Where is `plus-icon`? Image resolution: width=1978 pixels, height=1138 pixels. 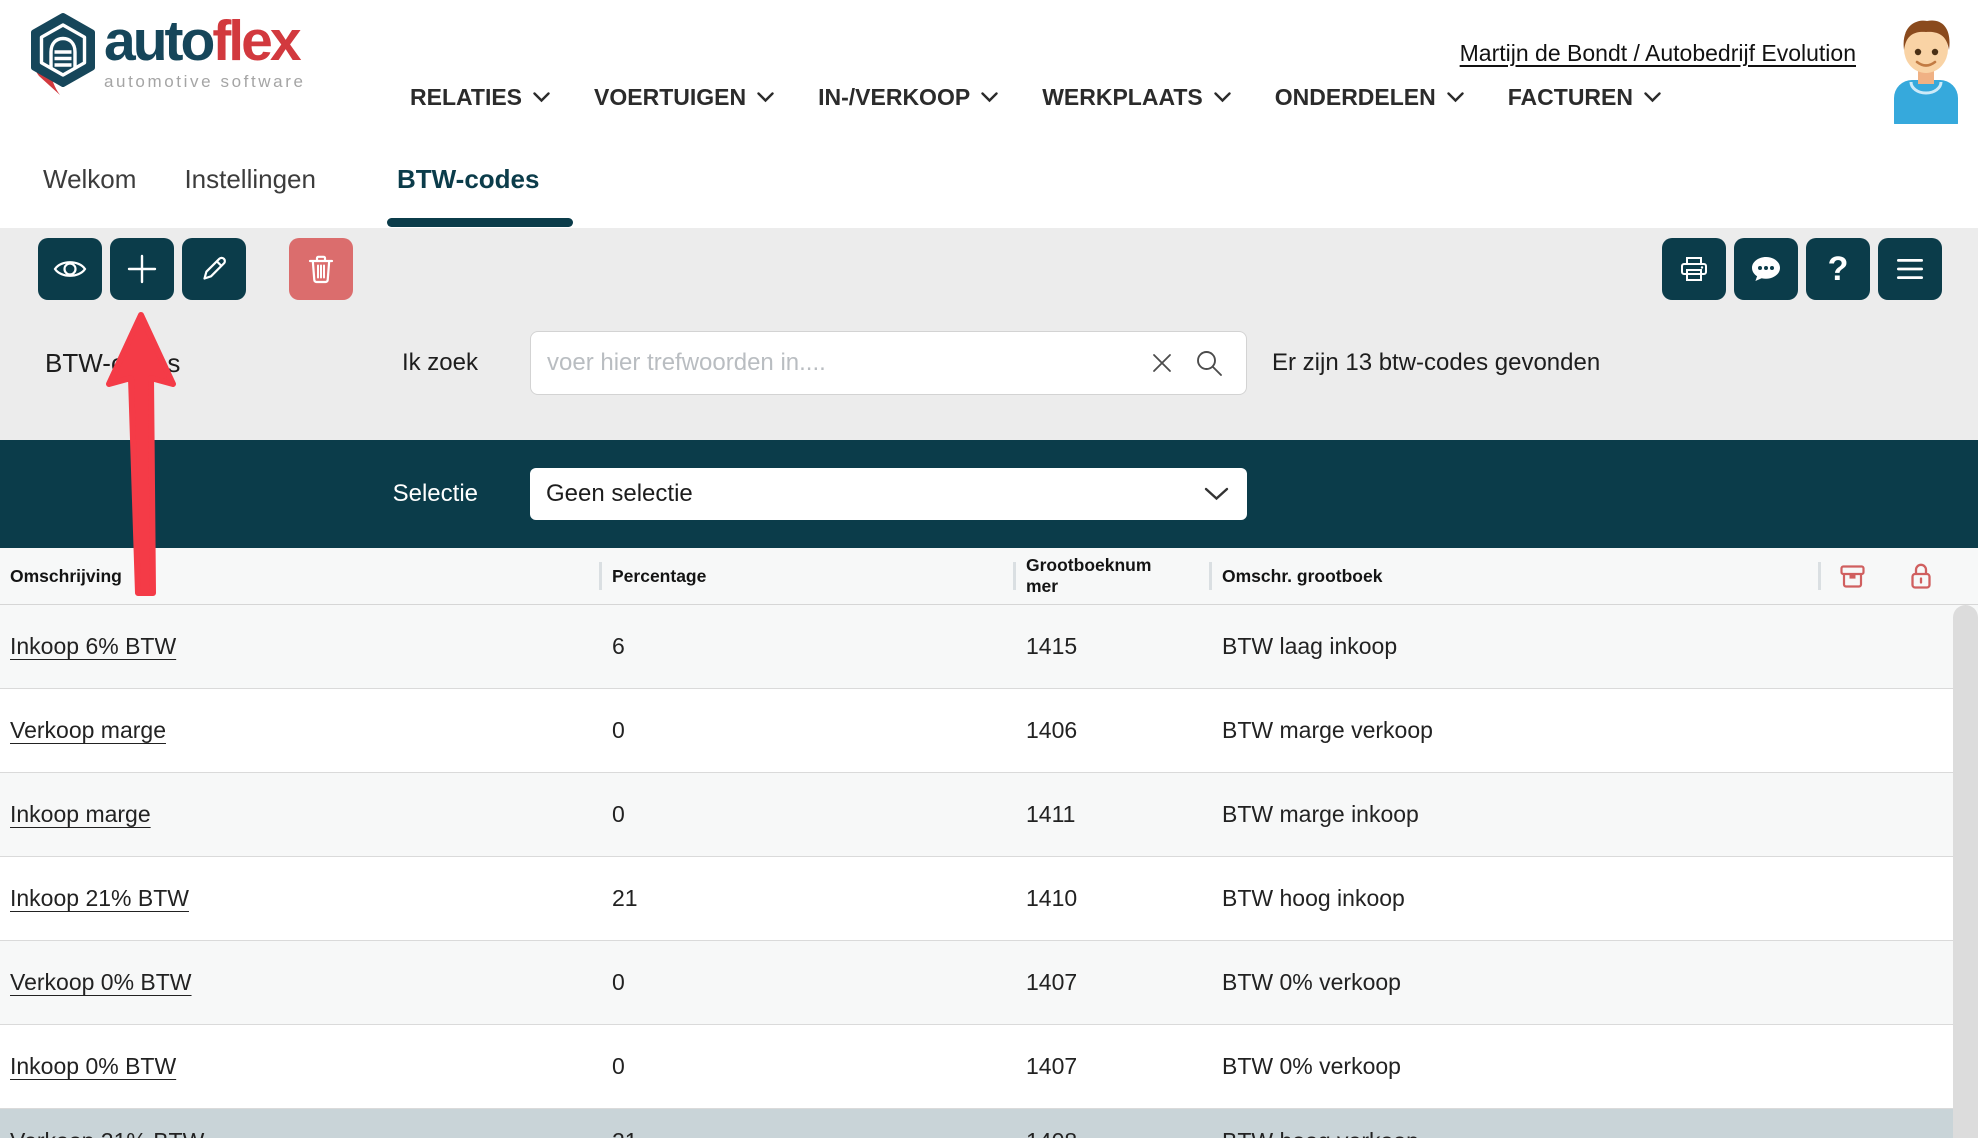 plus-icon is located at coordinates (142, 269).